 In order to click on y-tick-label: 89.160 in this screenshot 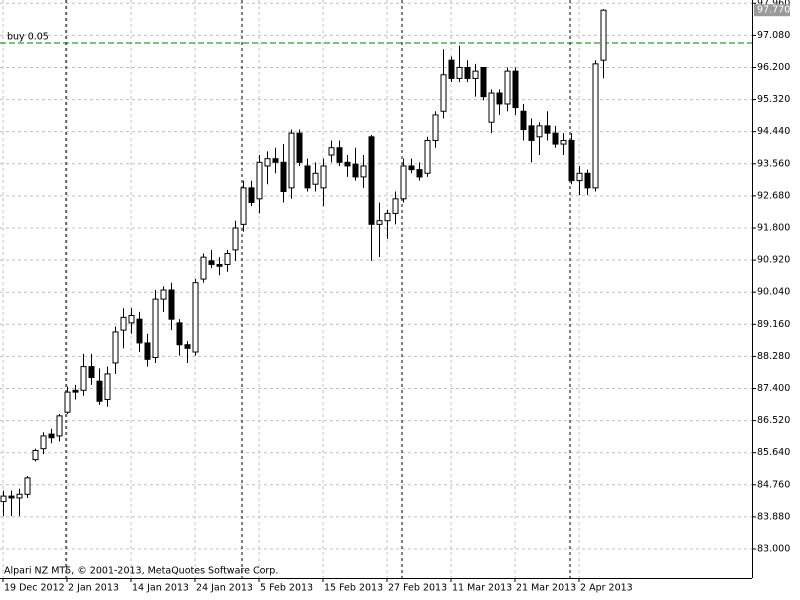, I will do `click(773, 324)`.